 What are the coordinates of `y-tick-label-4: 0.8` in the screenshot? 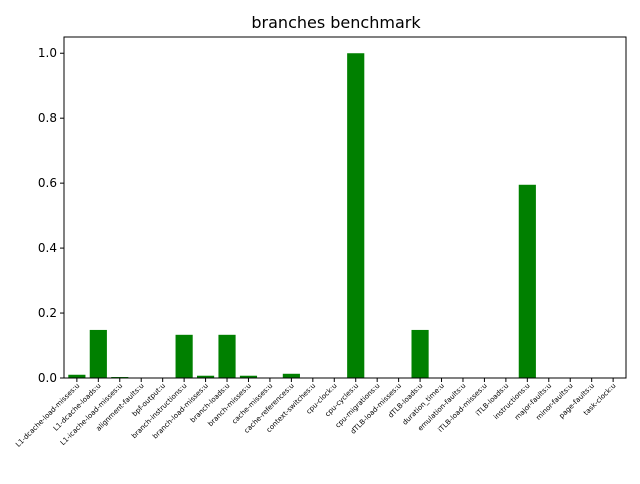 It's located at (47, 118).